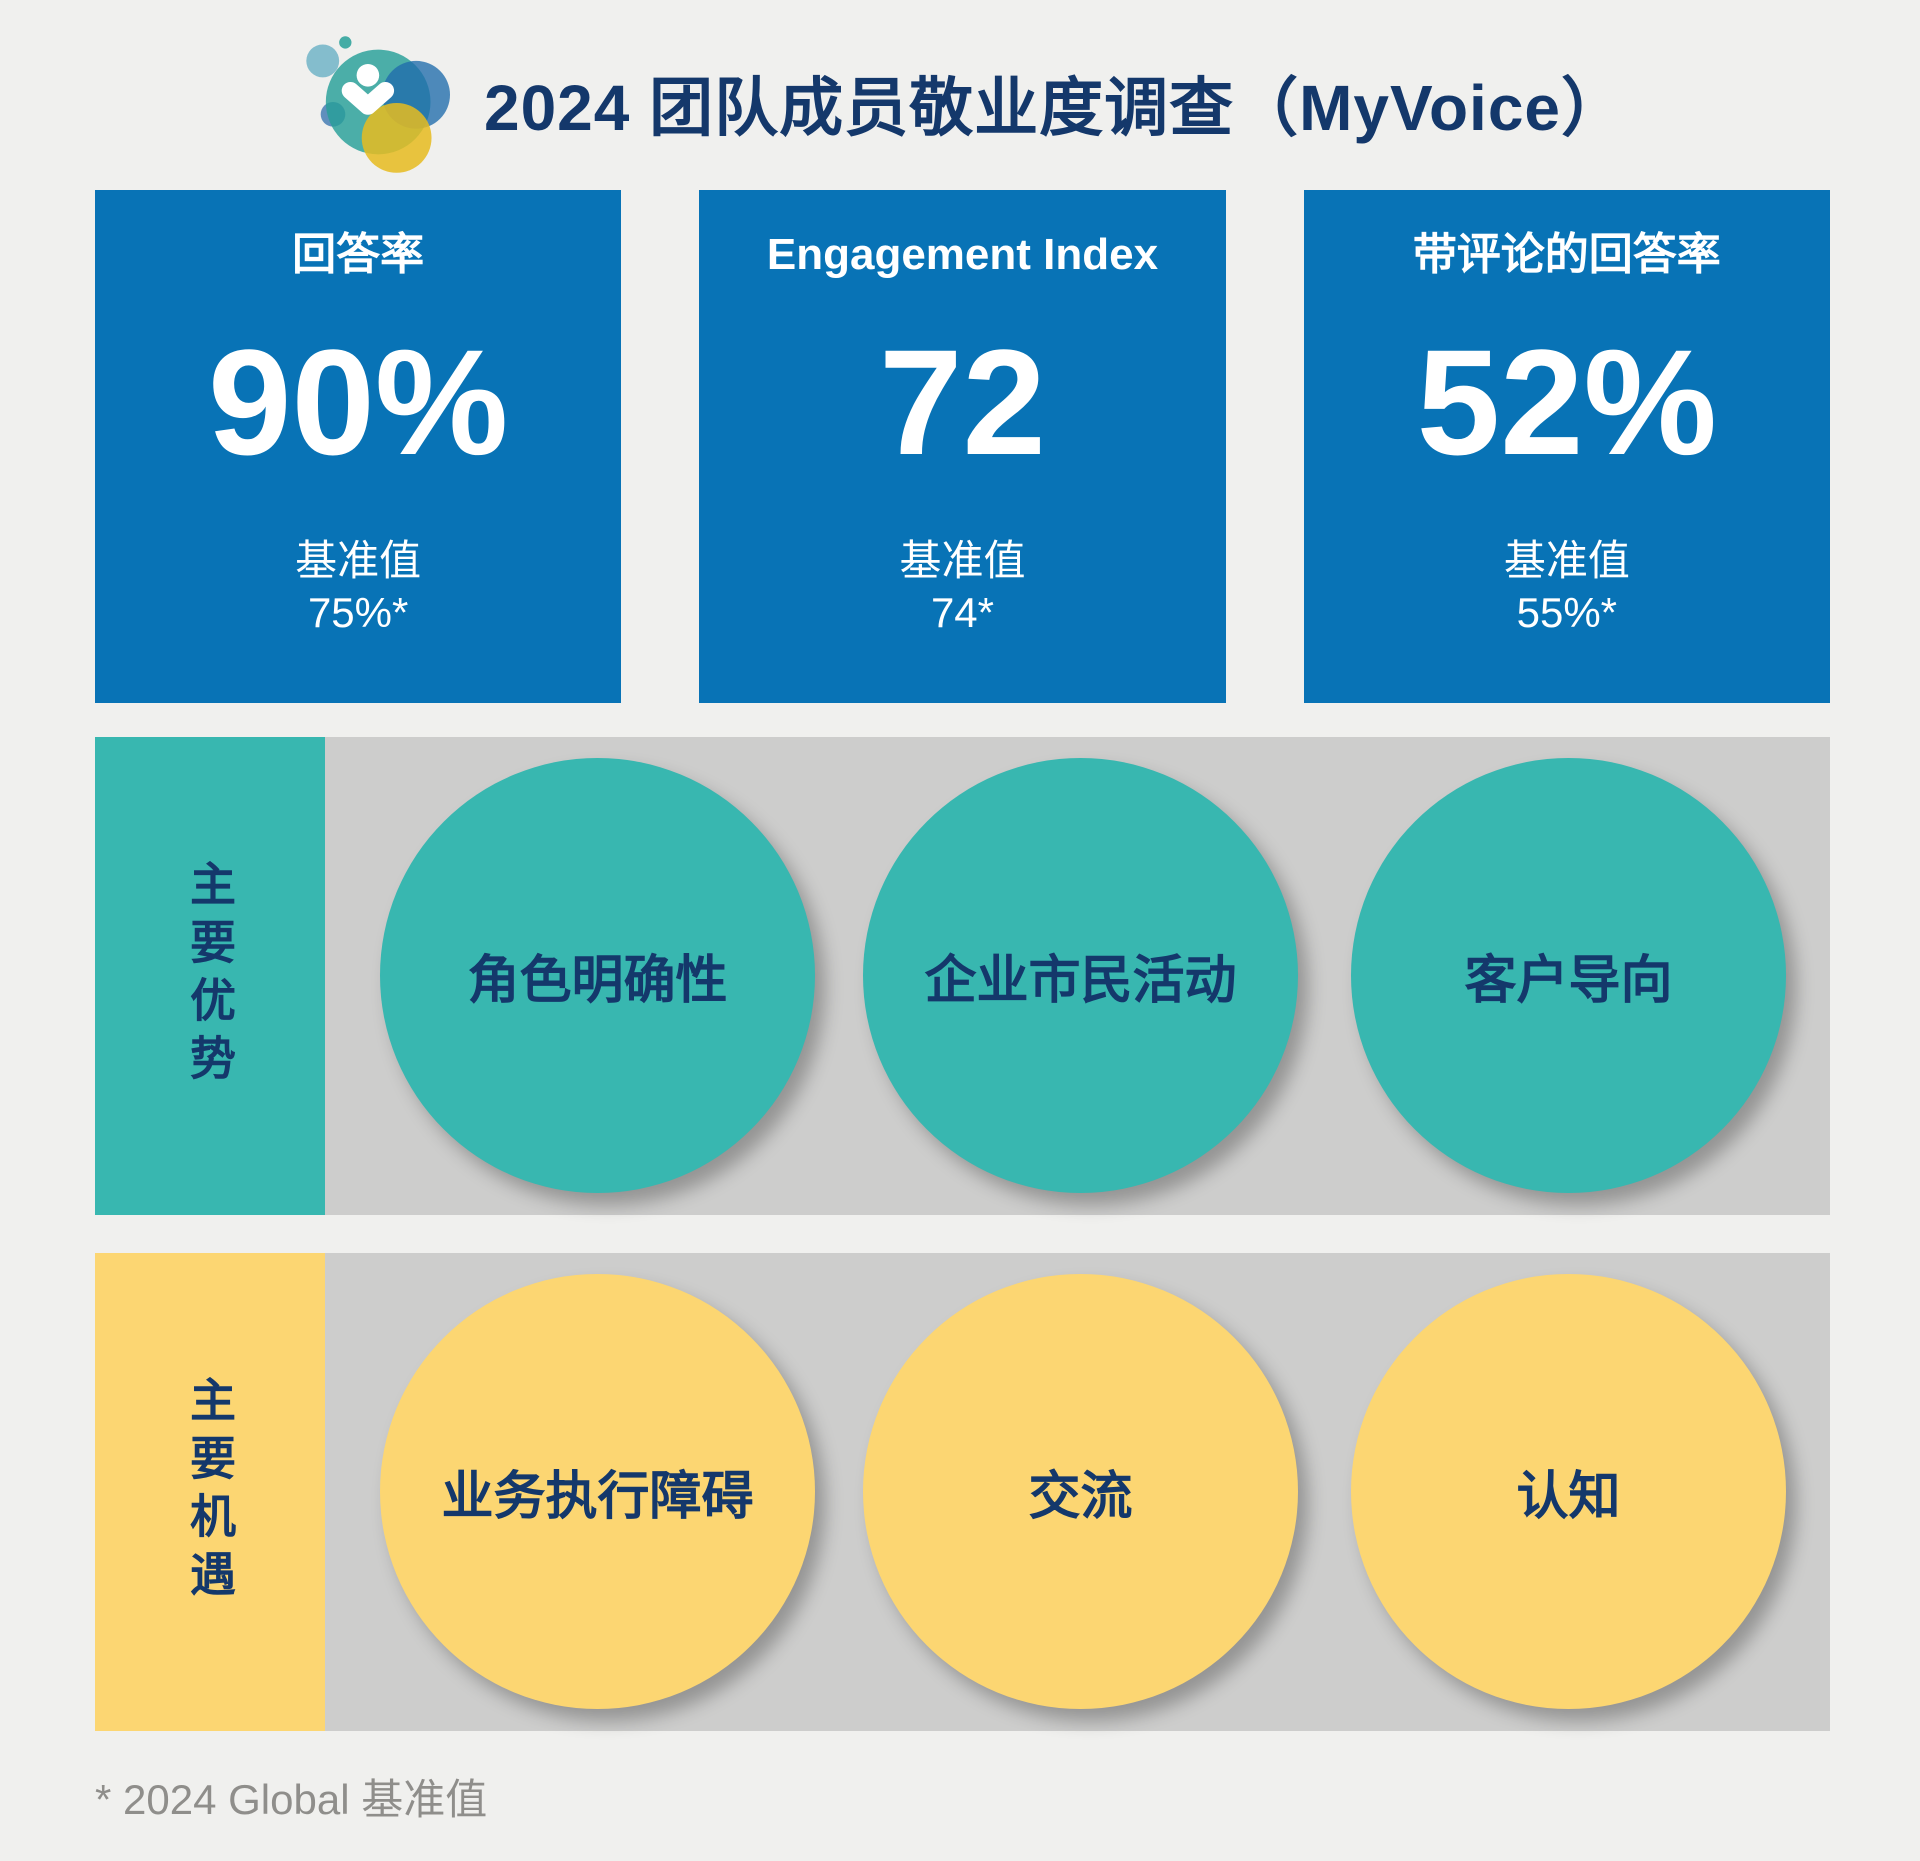 Image resolution: width=1920 pixels, height=1861 pixels. I want to click on kpi-value: 90%, so click(358, 401).